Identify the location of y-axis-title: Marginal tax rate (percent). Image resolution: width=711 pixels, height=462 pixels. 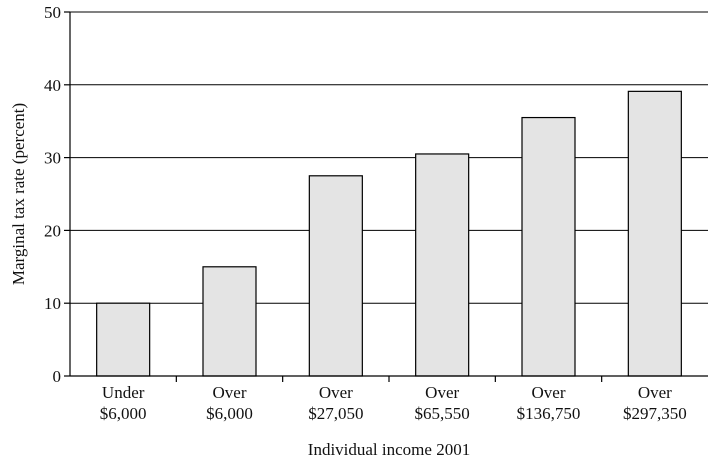
(18, 194).